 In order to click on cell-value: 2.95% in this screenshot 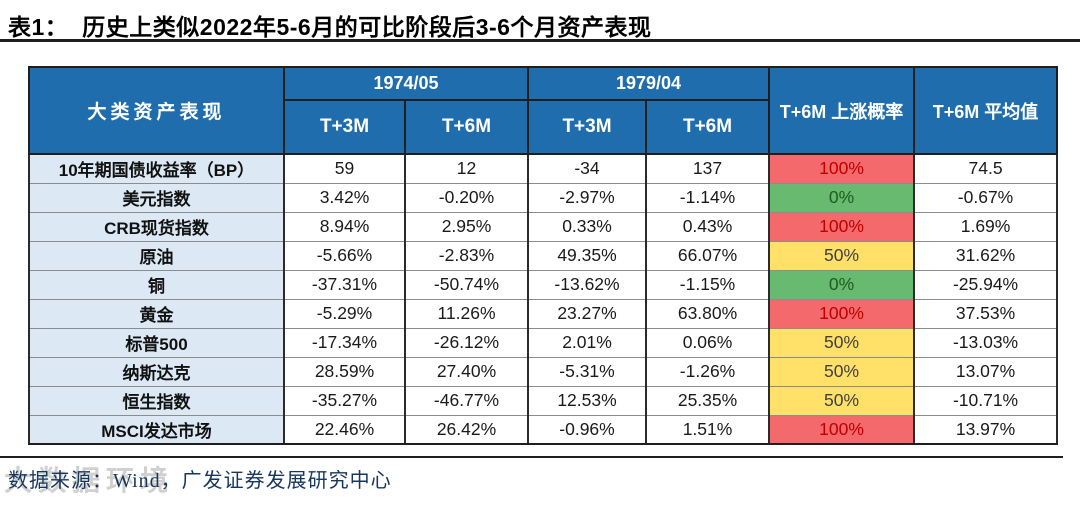, I will do `click(466, 226)`.